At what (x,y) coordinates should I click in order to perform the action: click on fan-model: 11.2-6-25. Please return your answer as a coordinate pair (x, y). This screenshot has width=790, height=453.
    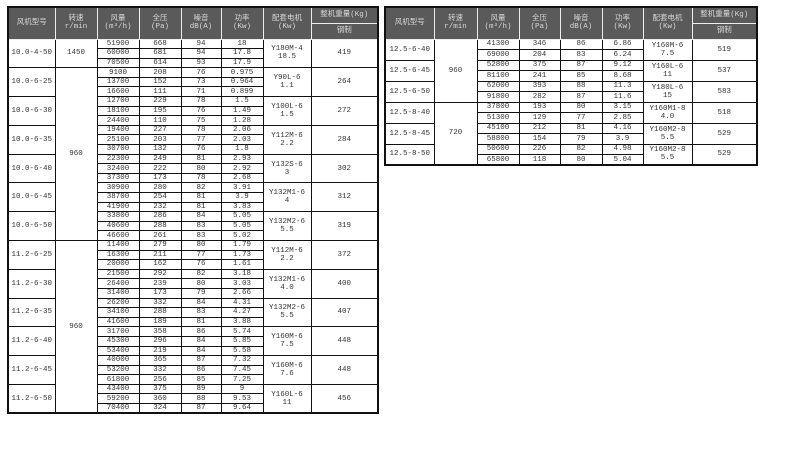
    Looking at the image, I should click on (31, 254).